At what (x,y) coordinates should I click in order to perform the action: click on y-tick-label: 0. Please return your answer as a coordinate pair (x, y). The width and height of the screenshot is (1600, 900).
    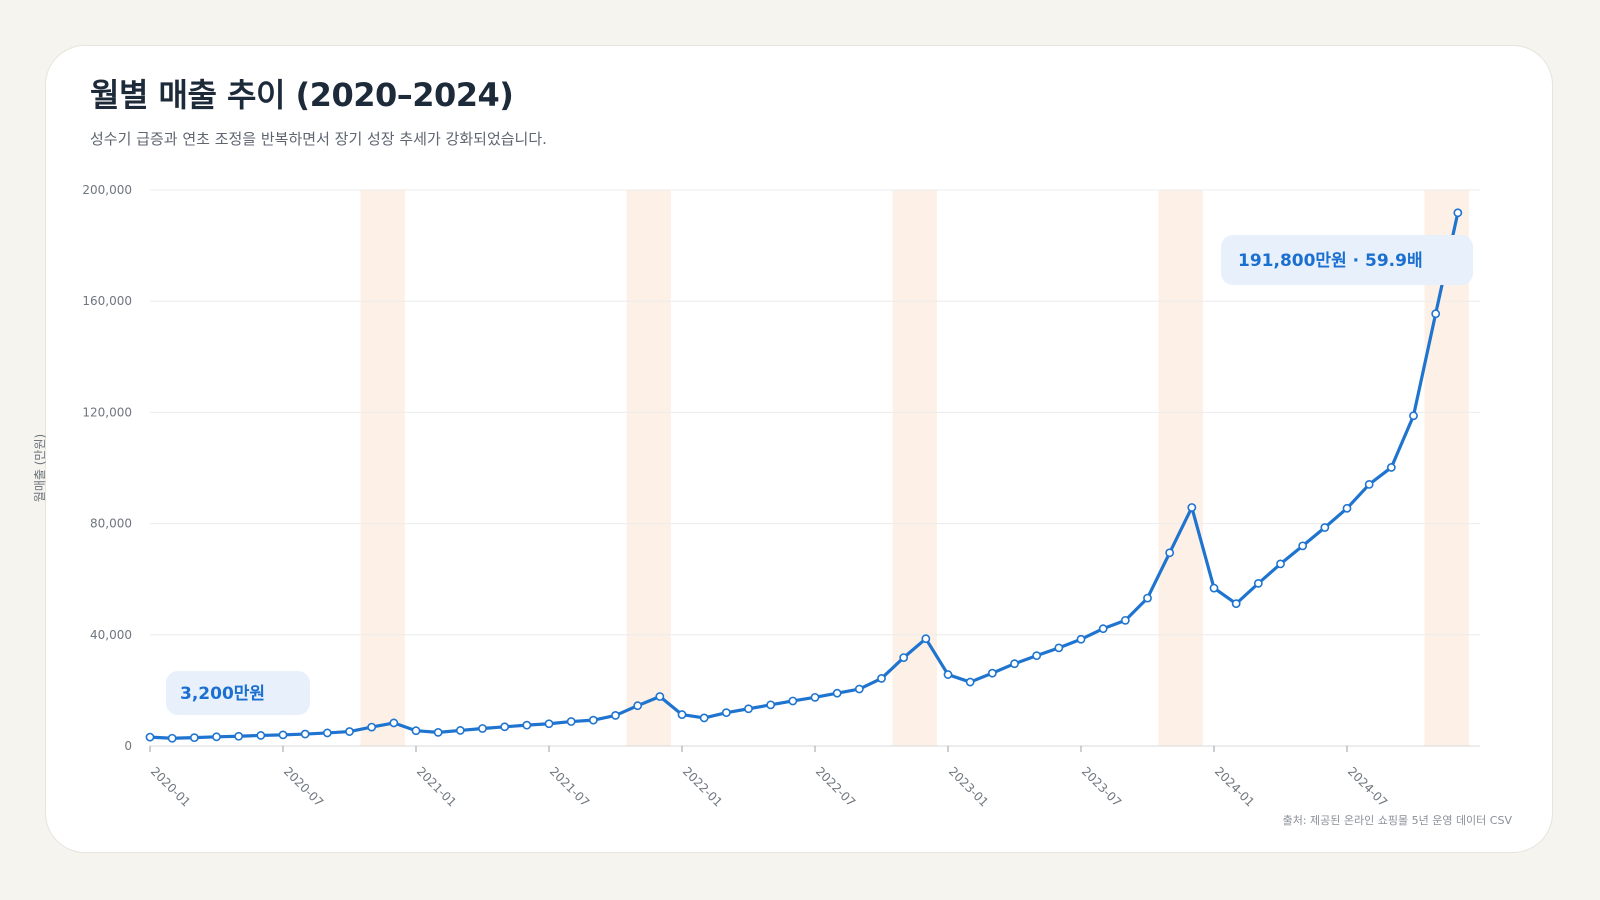
    Looking at the image, I should click on (128, 746).